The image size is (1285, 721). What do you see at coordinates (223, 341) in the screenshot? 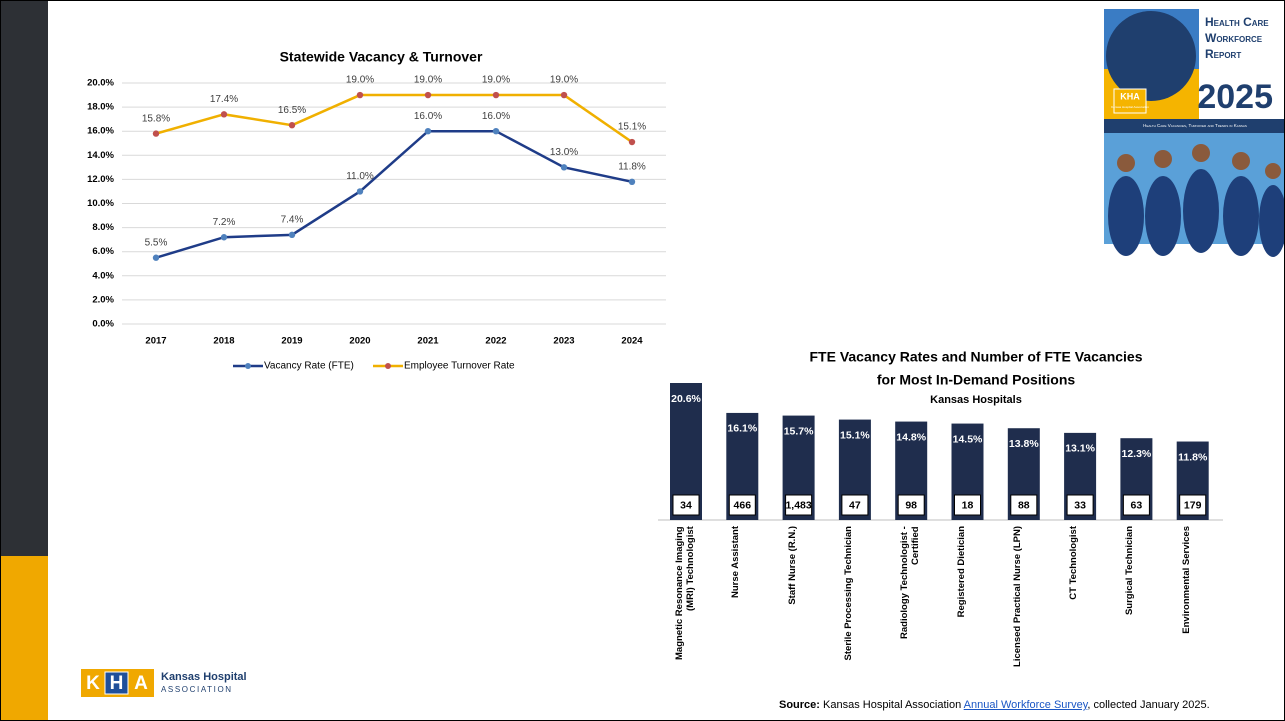
I see `x-tick-label: 2018` at bounding box center [223, 341].